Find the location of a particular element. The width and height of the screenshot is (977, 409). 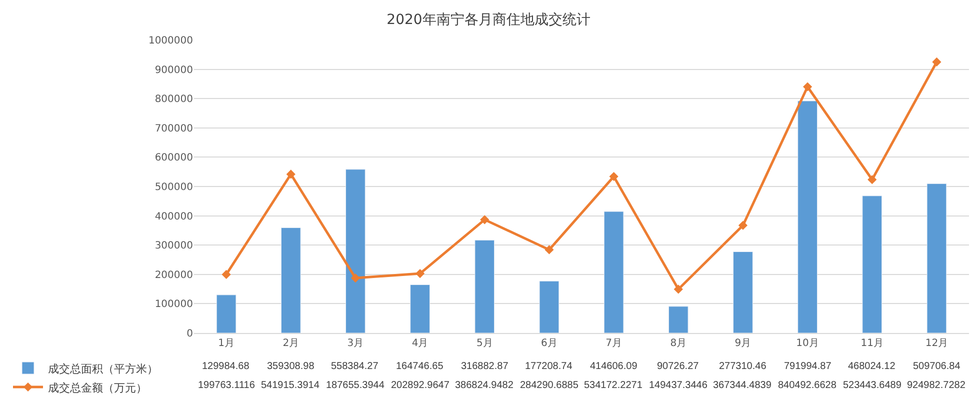

x-tick-label: 4月 is located at coordinates (420, 343).